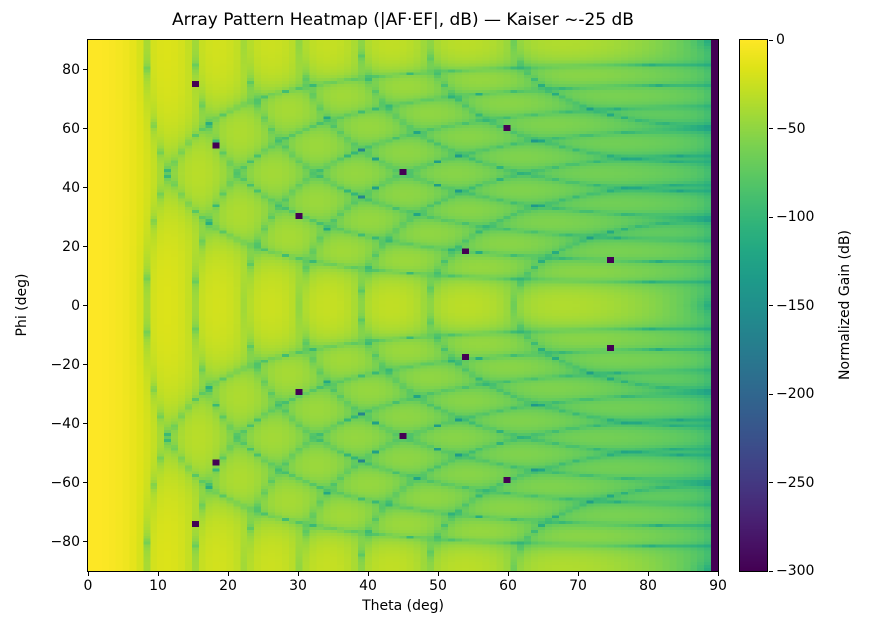  I want to click on colorbar-tick-label: −150, so click(795, 305).